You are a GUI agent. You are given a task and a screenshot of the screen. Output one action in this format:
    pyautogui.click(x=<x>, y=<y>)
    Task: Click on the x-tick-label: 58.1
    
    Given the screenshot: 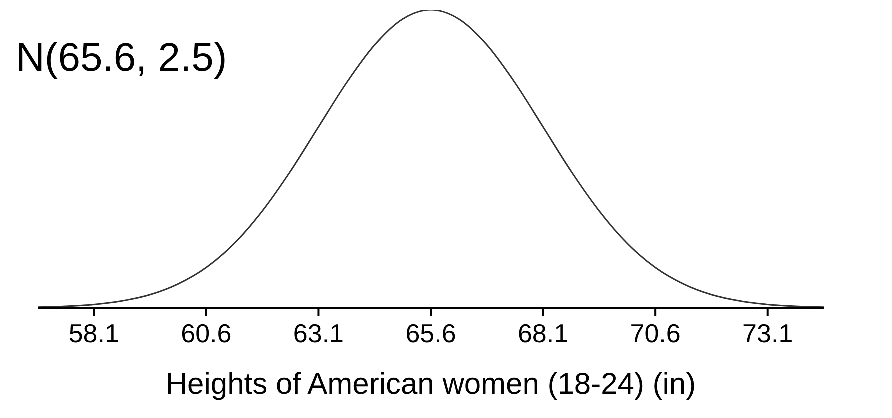 What is the action you would take?
    pyautogui.click(x=94, y=333)
    